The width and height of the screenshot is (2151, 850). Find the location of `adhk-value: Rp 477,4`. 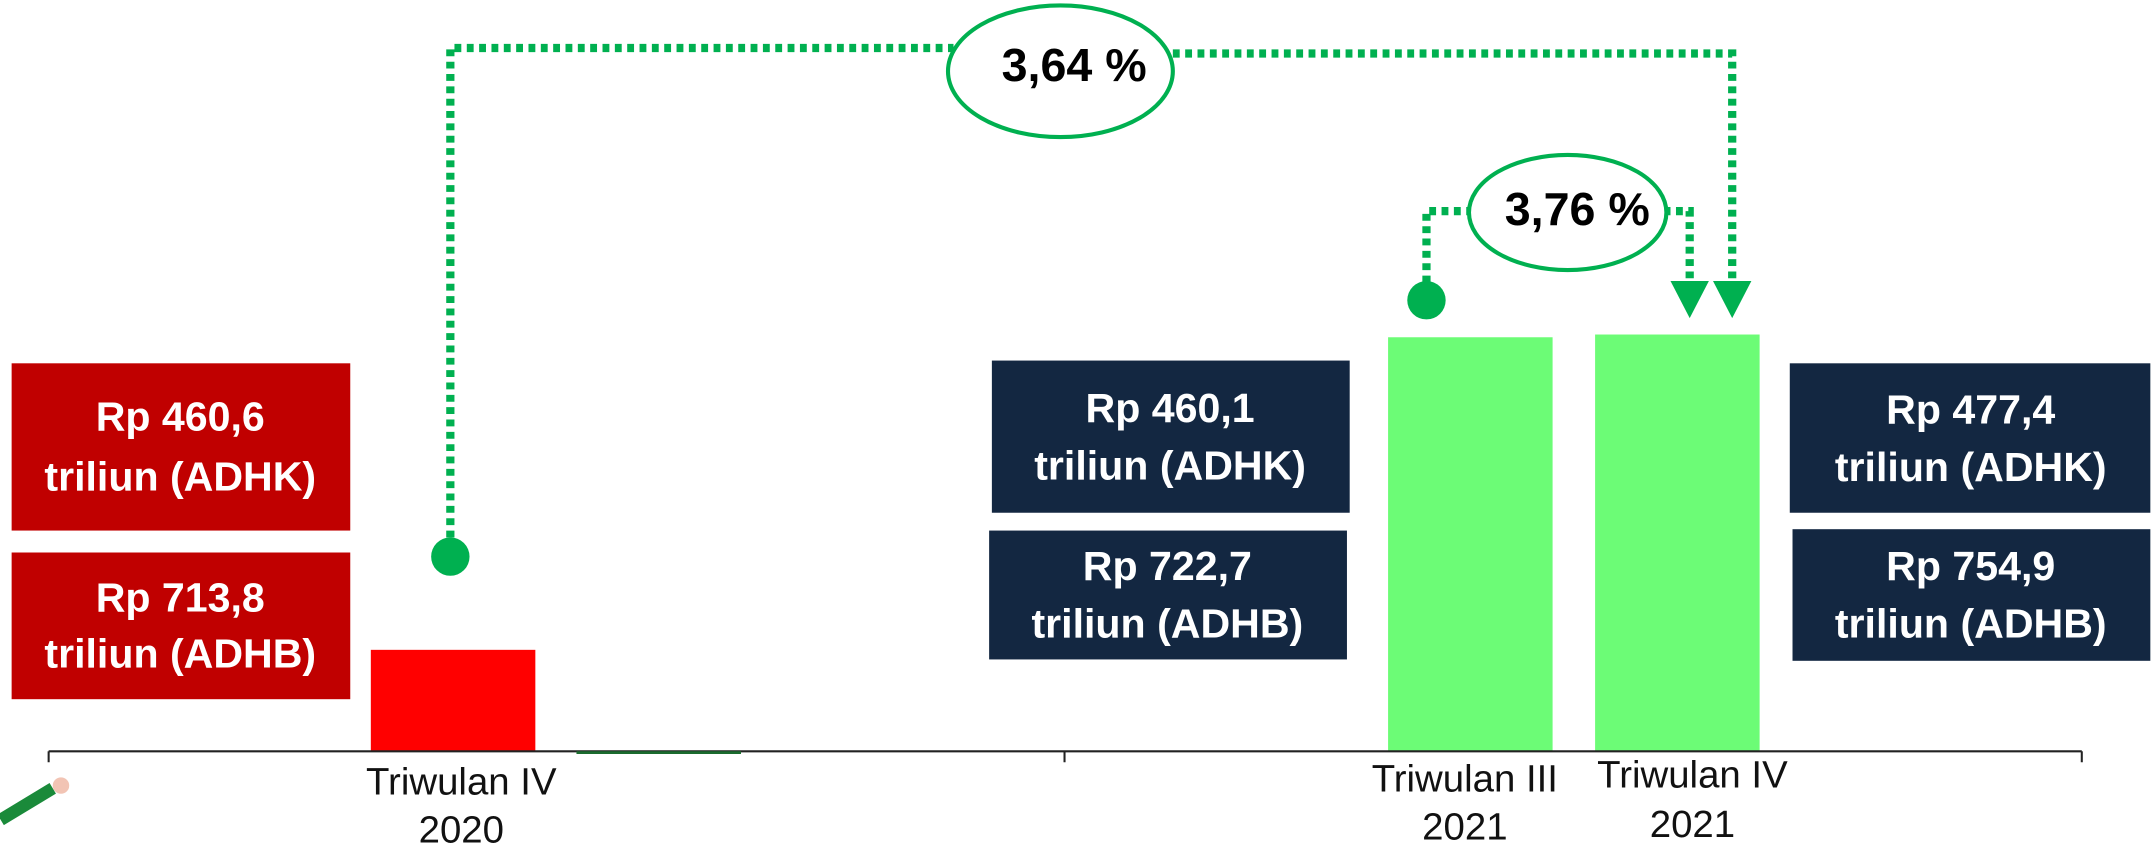

adhk-value: Rp 477,4 is located at coordinates (1970, 410).